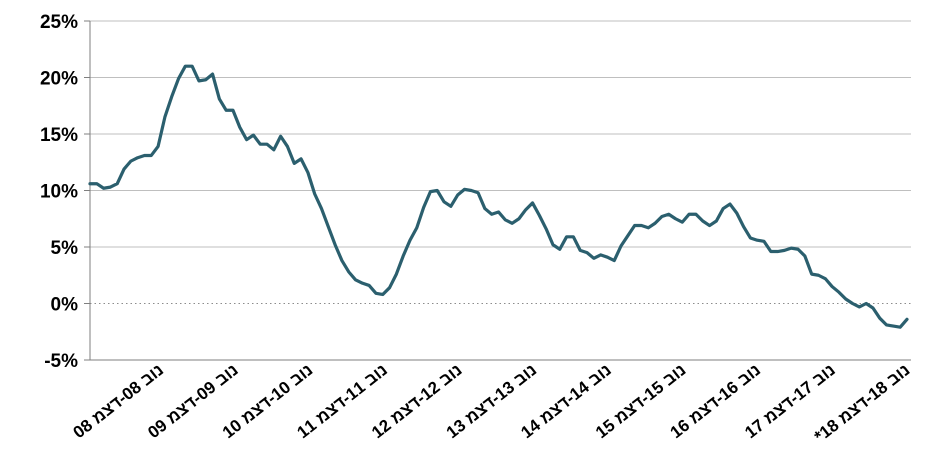 This screenshot has width=935, height=466. Describe the element at coordinates (61, 361) in the screenshot. I see `y-tick-label: -5%` at that location.